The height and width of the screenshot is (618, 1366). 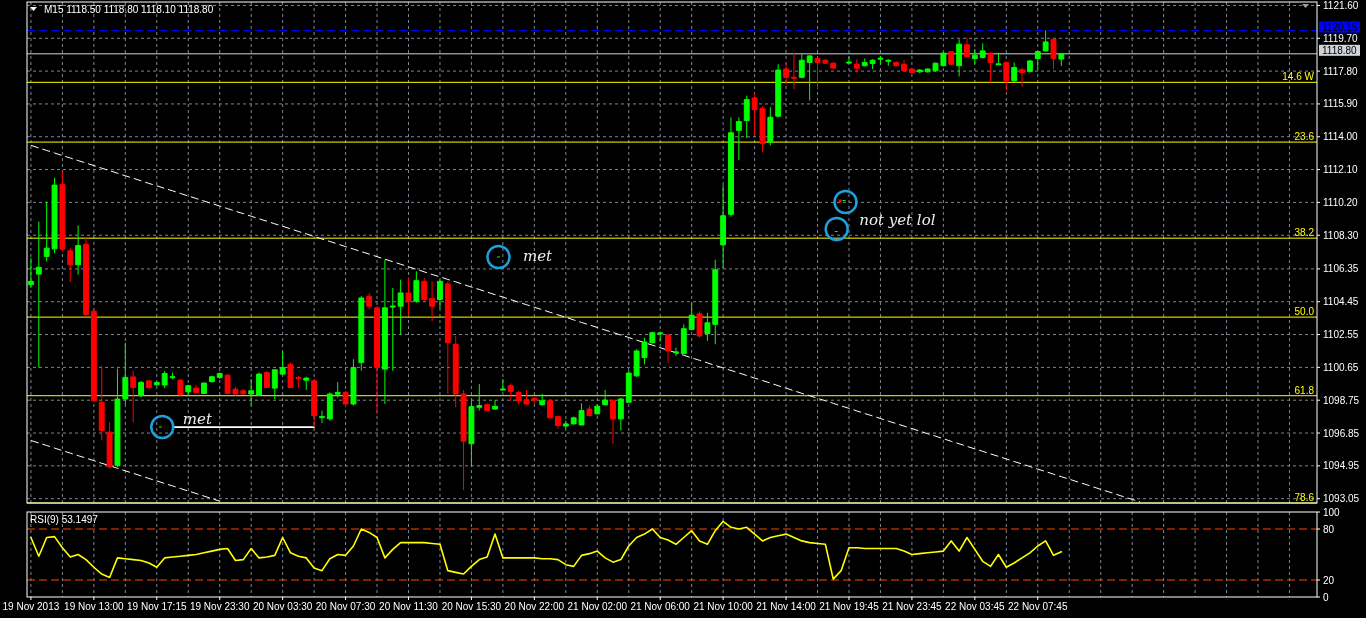 What do you see at coordinates (897, 220) in the screenshot?
I see `annotation: not yet lol` at bounding box center [897, 220].